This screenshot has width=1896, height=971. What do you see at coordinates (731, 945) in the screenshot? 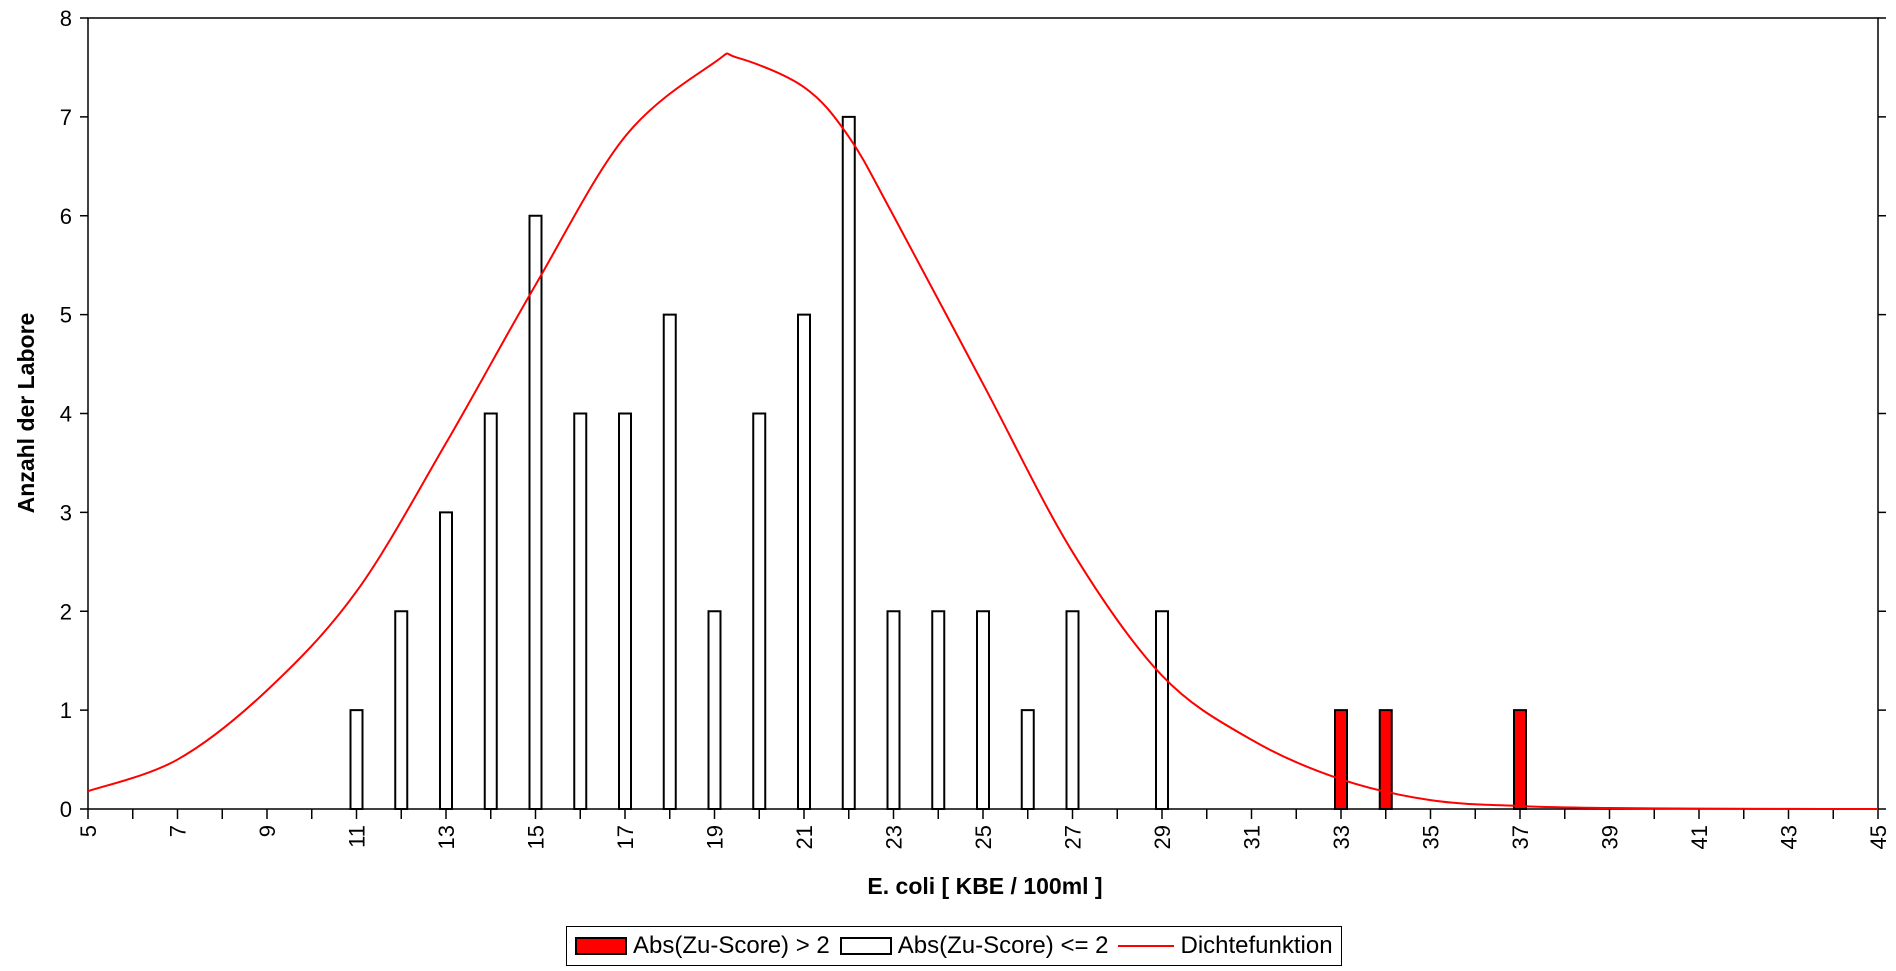
I see `legend-label-outlier: Abs(Zu-Score) > 2` at bounding box center [731, 945].